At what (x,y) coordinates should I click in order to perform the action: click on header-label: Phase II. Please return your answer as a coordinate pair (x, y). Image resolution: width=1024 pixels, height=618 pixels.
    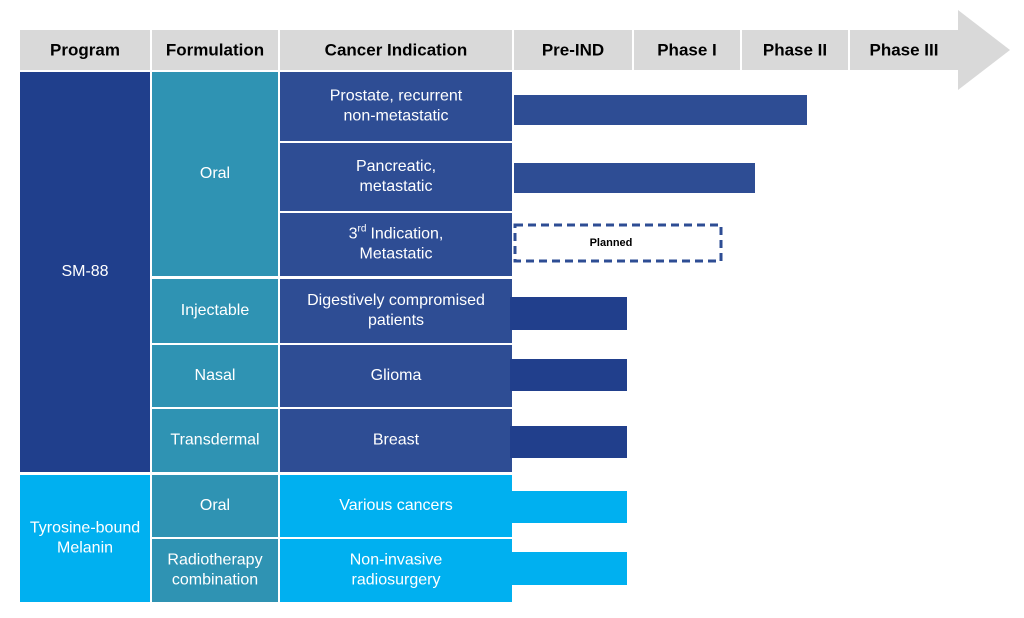
    Looking at the image, I should click on (795, 49).